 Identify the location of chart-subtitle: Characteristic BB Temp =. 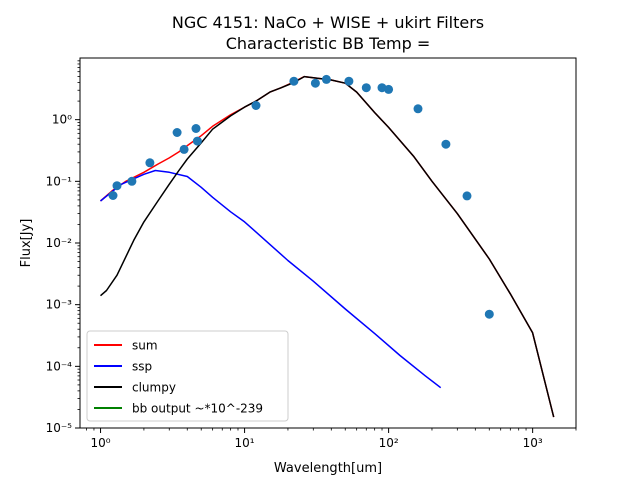
(328, 43).